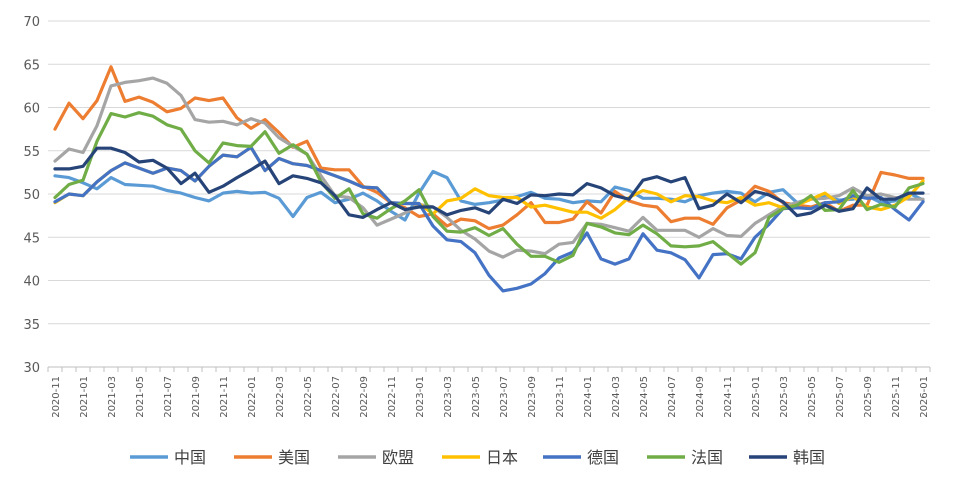  What do you see at coordinates (812, 397) in the screenshot?
I see `x-tick-label: 2025-05` at bounding box center [812, 397].